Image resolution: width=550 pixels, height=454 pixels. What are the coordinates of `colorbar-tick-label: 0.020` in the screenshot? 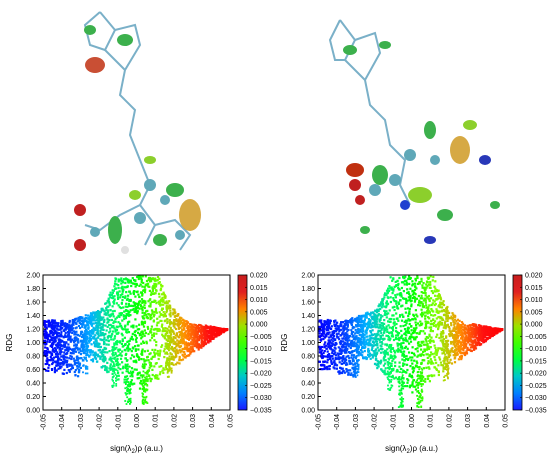 It's located at (259, 276).